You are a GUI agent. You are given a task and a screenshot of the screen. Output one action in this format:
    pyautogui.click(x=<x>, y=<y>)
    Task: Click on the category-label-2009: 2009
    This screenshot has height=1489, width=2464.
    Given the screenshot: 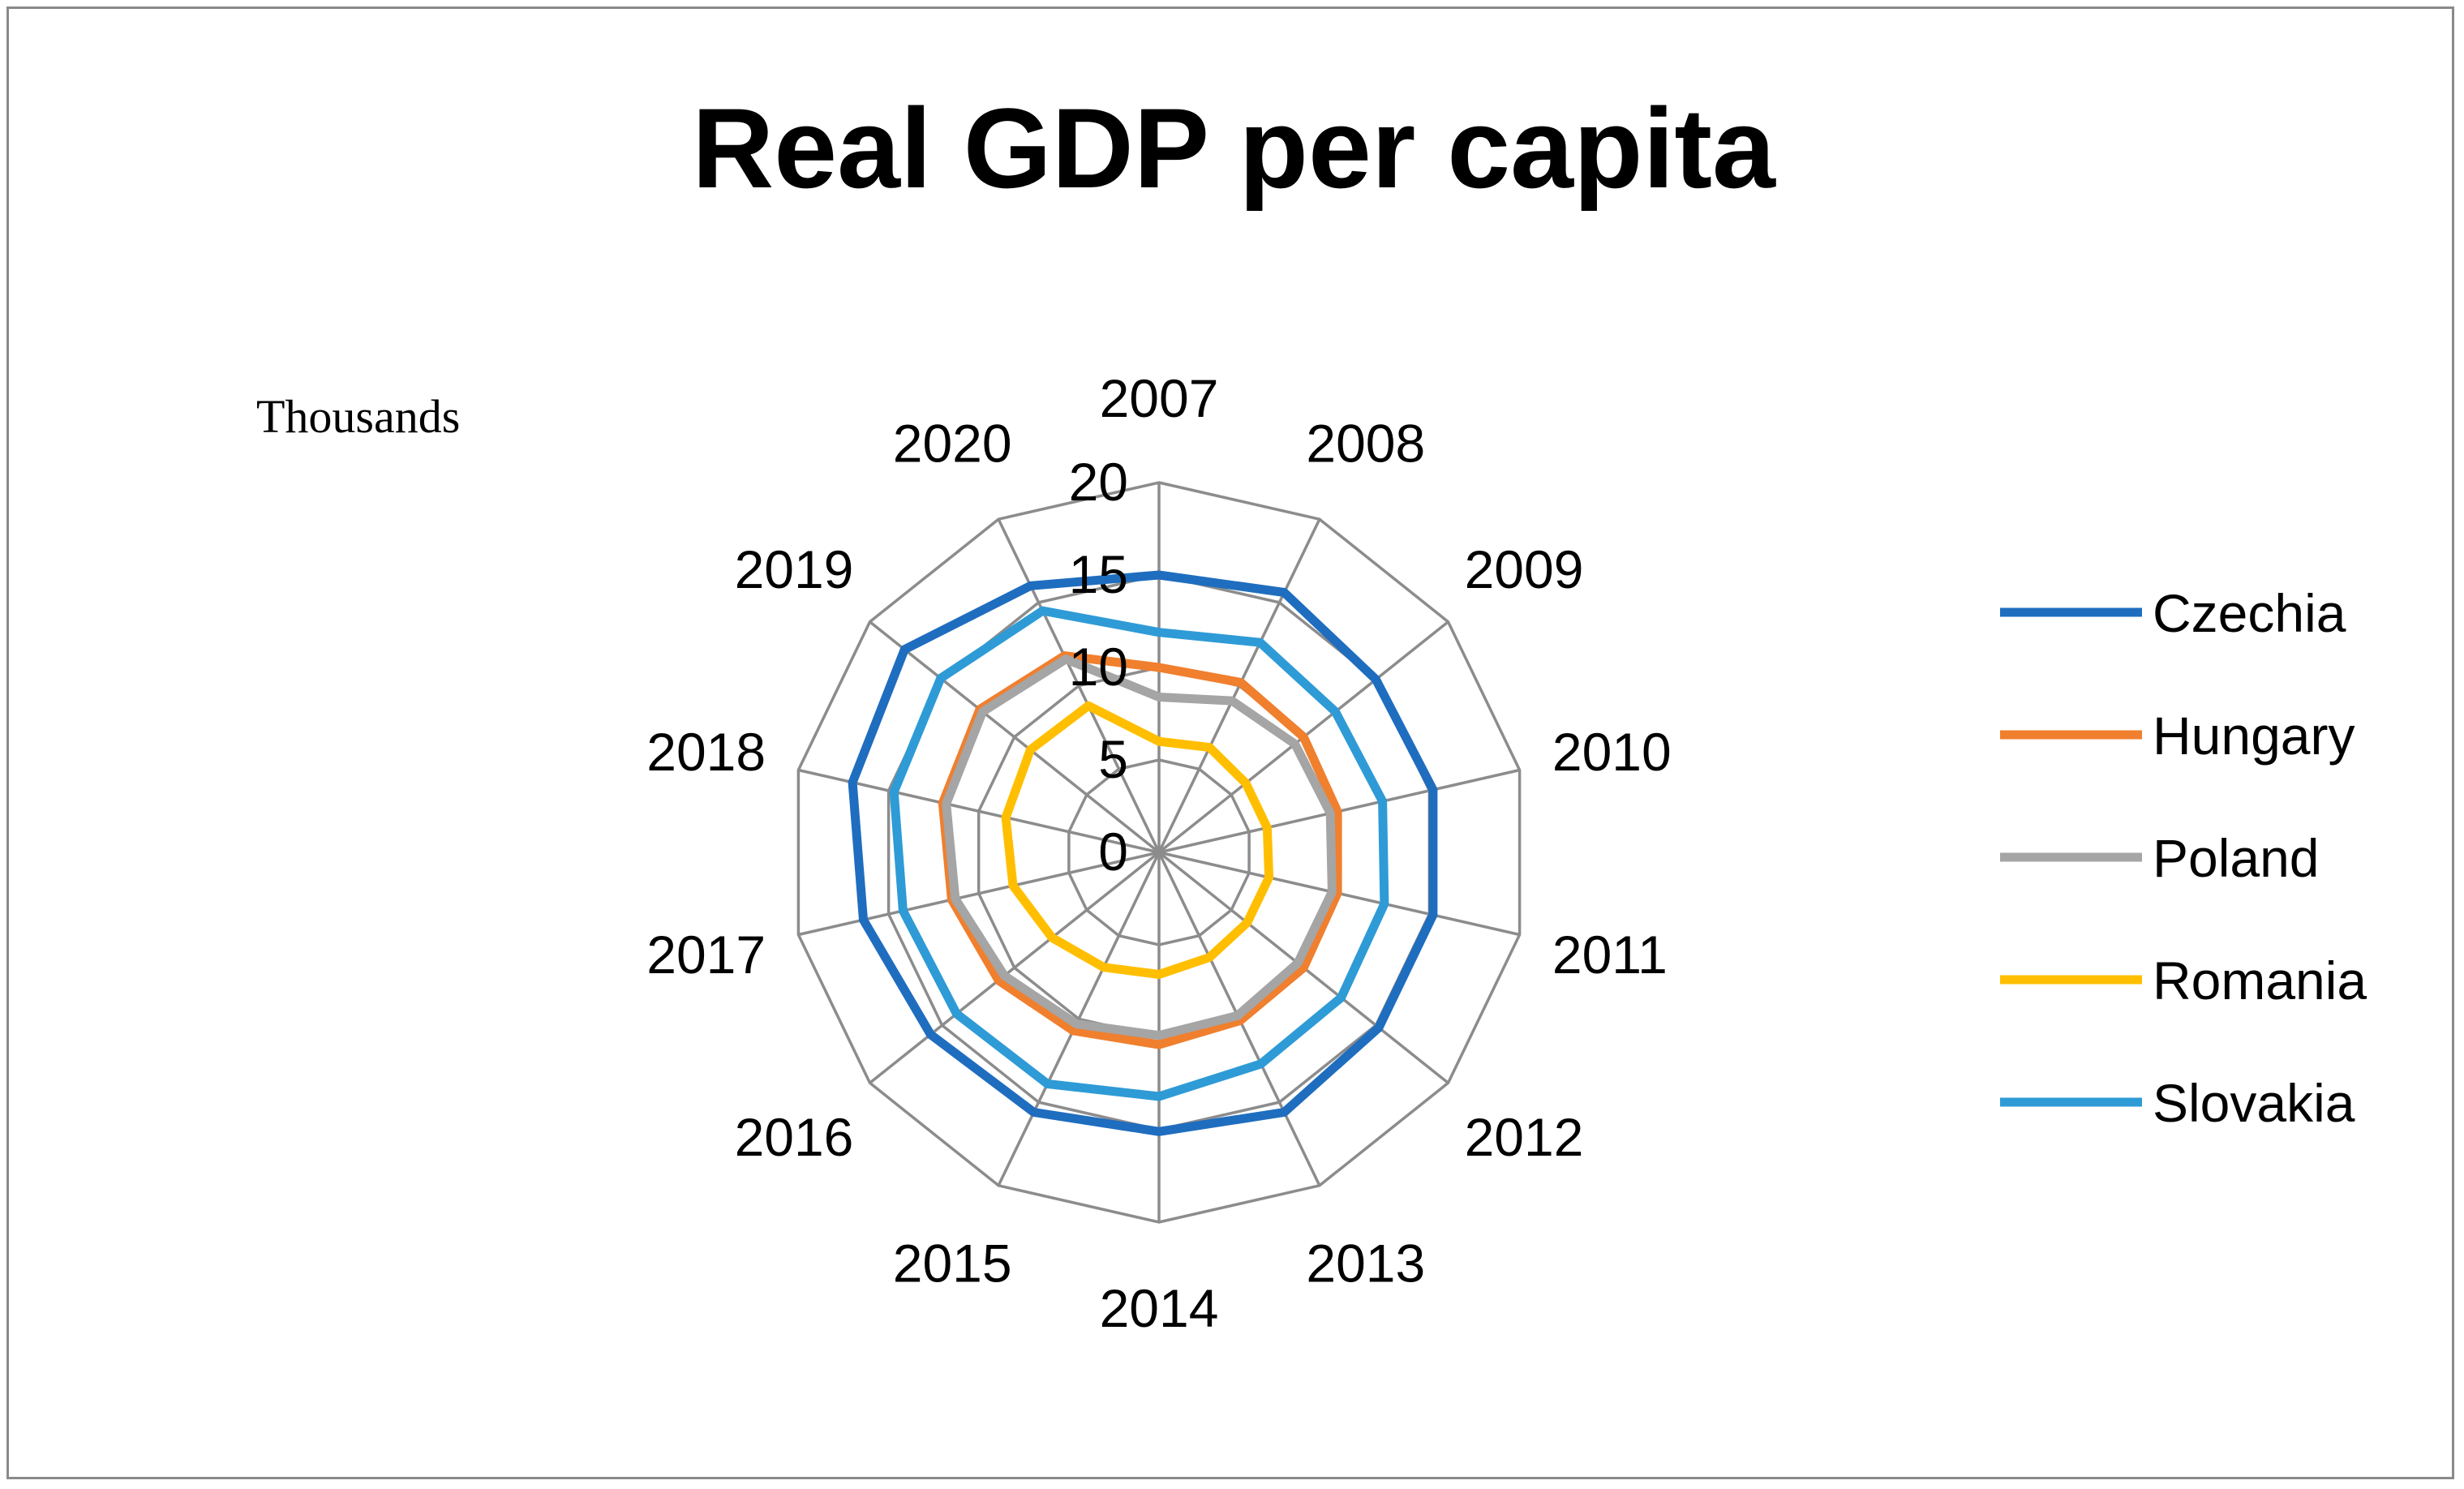 What is the action you would take?
    pyautogui.click(x=1524, y=569)
    